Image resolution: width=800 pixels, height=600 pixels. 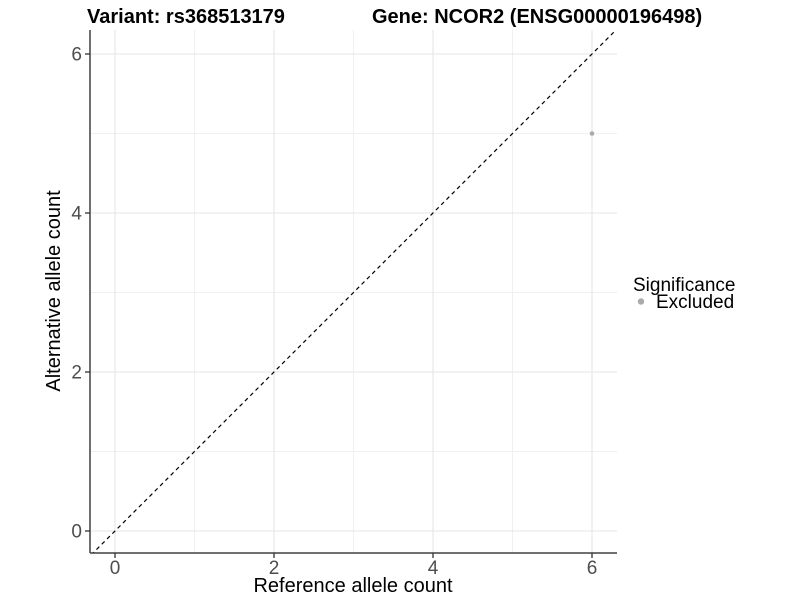 I want to click on legend-marker-excluded-icon, so click(x=641, y=301).